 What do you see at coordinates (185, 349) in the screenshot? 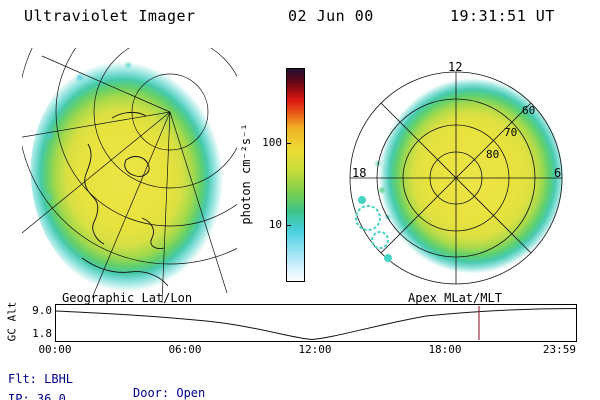
I see `strip-xtick-0600: 06:00` at bounding box center [185, 349].